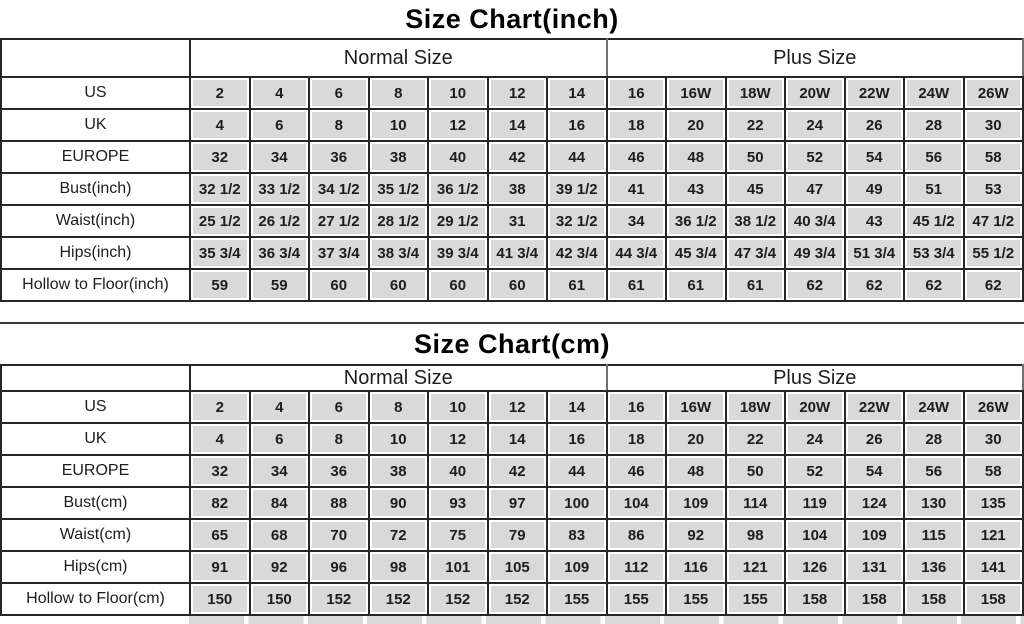 This screenshot has height=624, width=1024. I want to click on size-cell: 41, so click(636, 189).